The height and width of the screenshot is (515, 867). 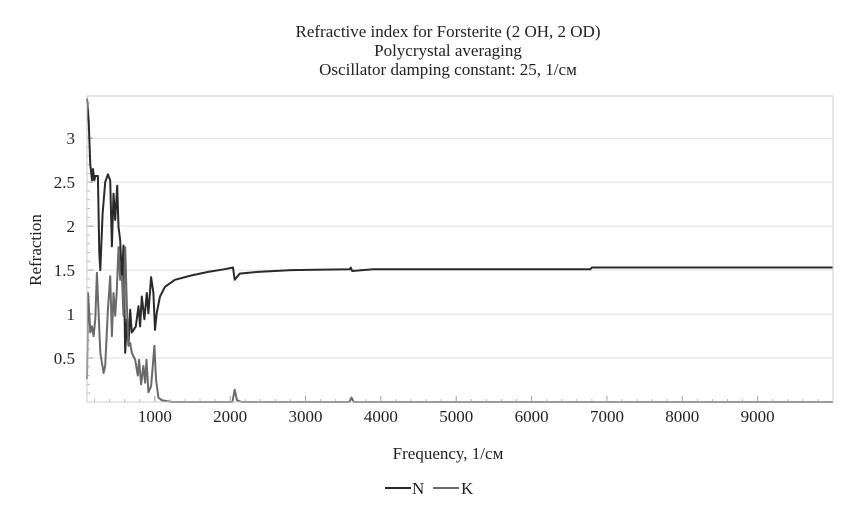 What do you see at coordinates (418, 488) in the screenshot?
I see `legend-label-n: N` at bounding box center [418, 488].